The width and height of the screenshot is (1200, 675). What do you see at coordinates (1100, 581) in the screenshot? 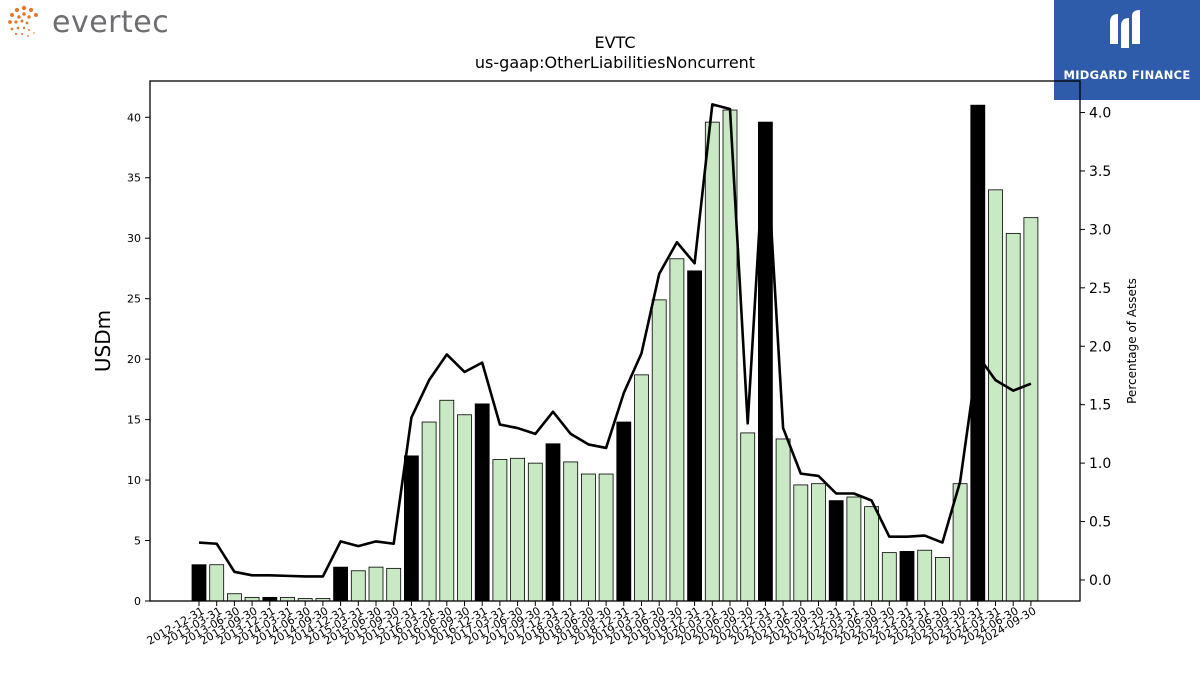
I see `y2-tick-label: 0.0` at bounding box center [1100, 581].